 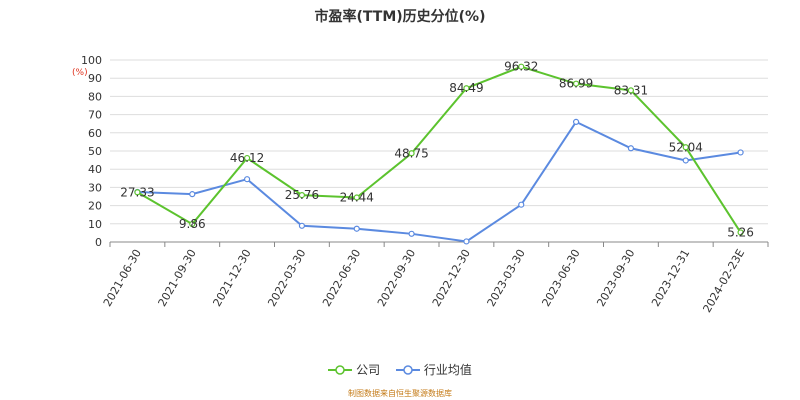 I want to click on legend-item-company: 公司, so click(x=354, y=369).